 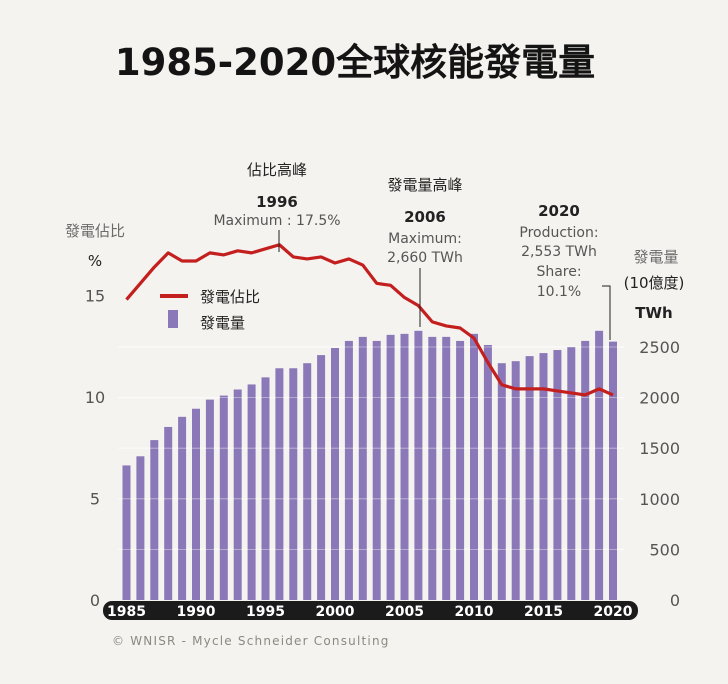 What do you see at coordinates (675, 600) in the screenshot?
I see `right-tick-label: 0` at bounding box center [675, 600].